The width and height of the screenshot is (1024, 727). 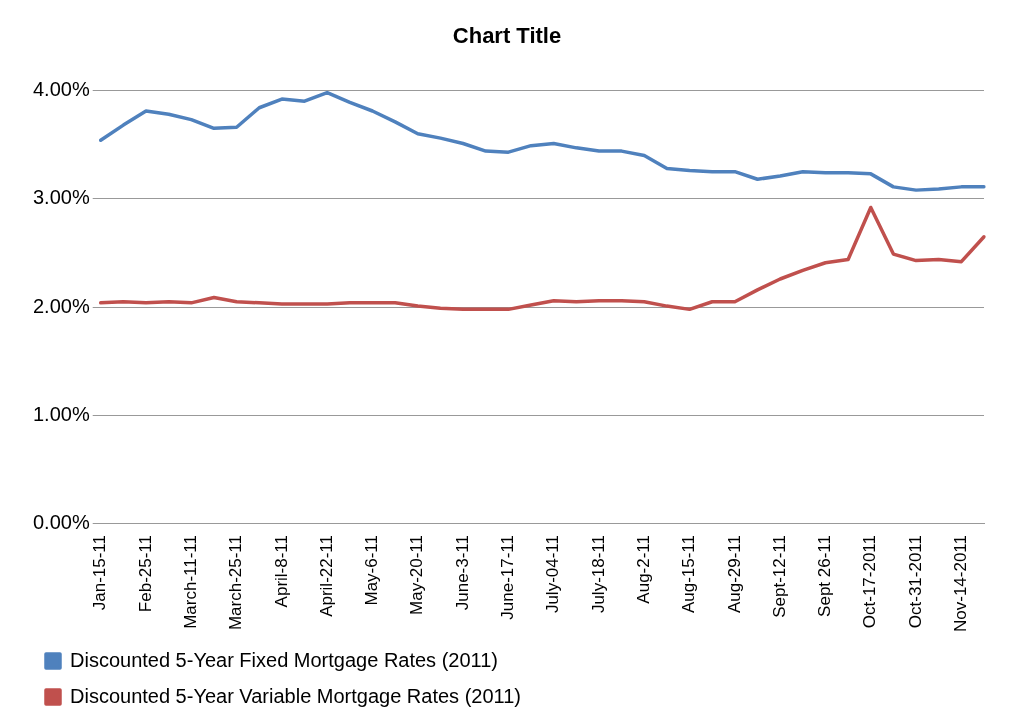 What do you see at coordinates (284, 659) in the screenshot?
I see `legend-label: Discounted 5-Year Fixed Mortgage Rates (2011)` at bounding box center [284, 659].